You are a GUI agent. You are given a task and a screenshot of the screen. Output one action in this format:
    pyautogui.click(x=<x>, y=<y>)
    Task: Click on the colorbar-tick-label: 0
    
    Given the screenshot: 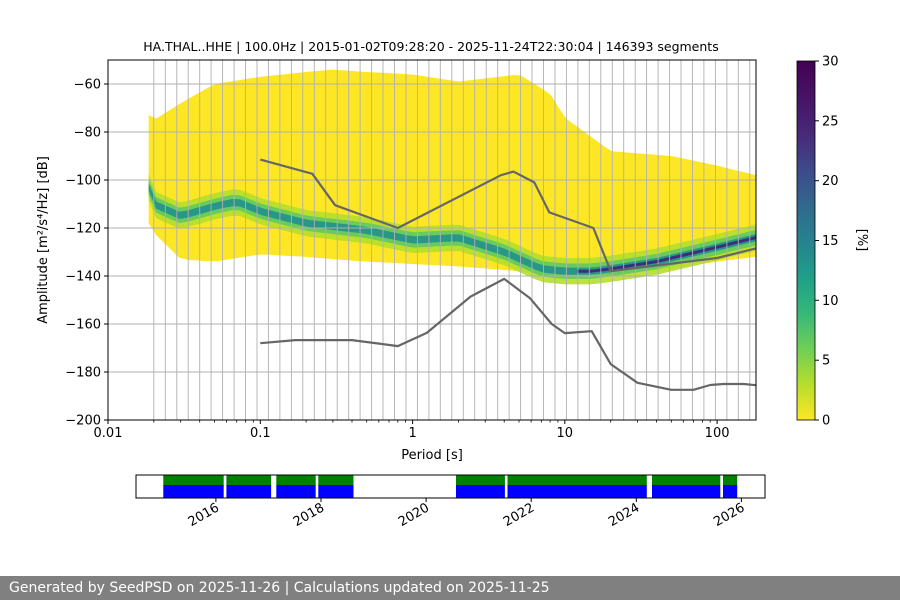 What is the action you would take?
    pyautogui.click(x=826, y=421)
    